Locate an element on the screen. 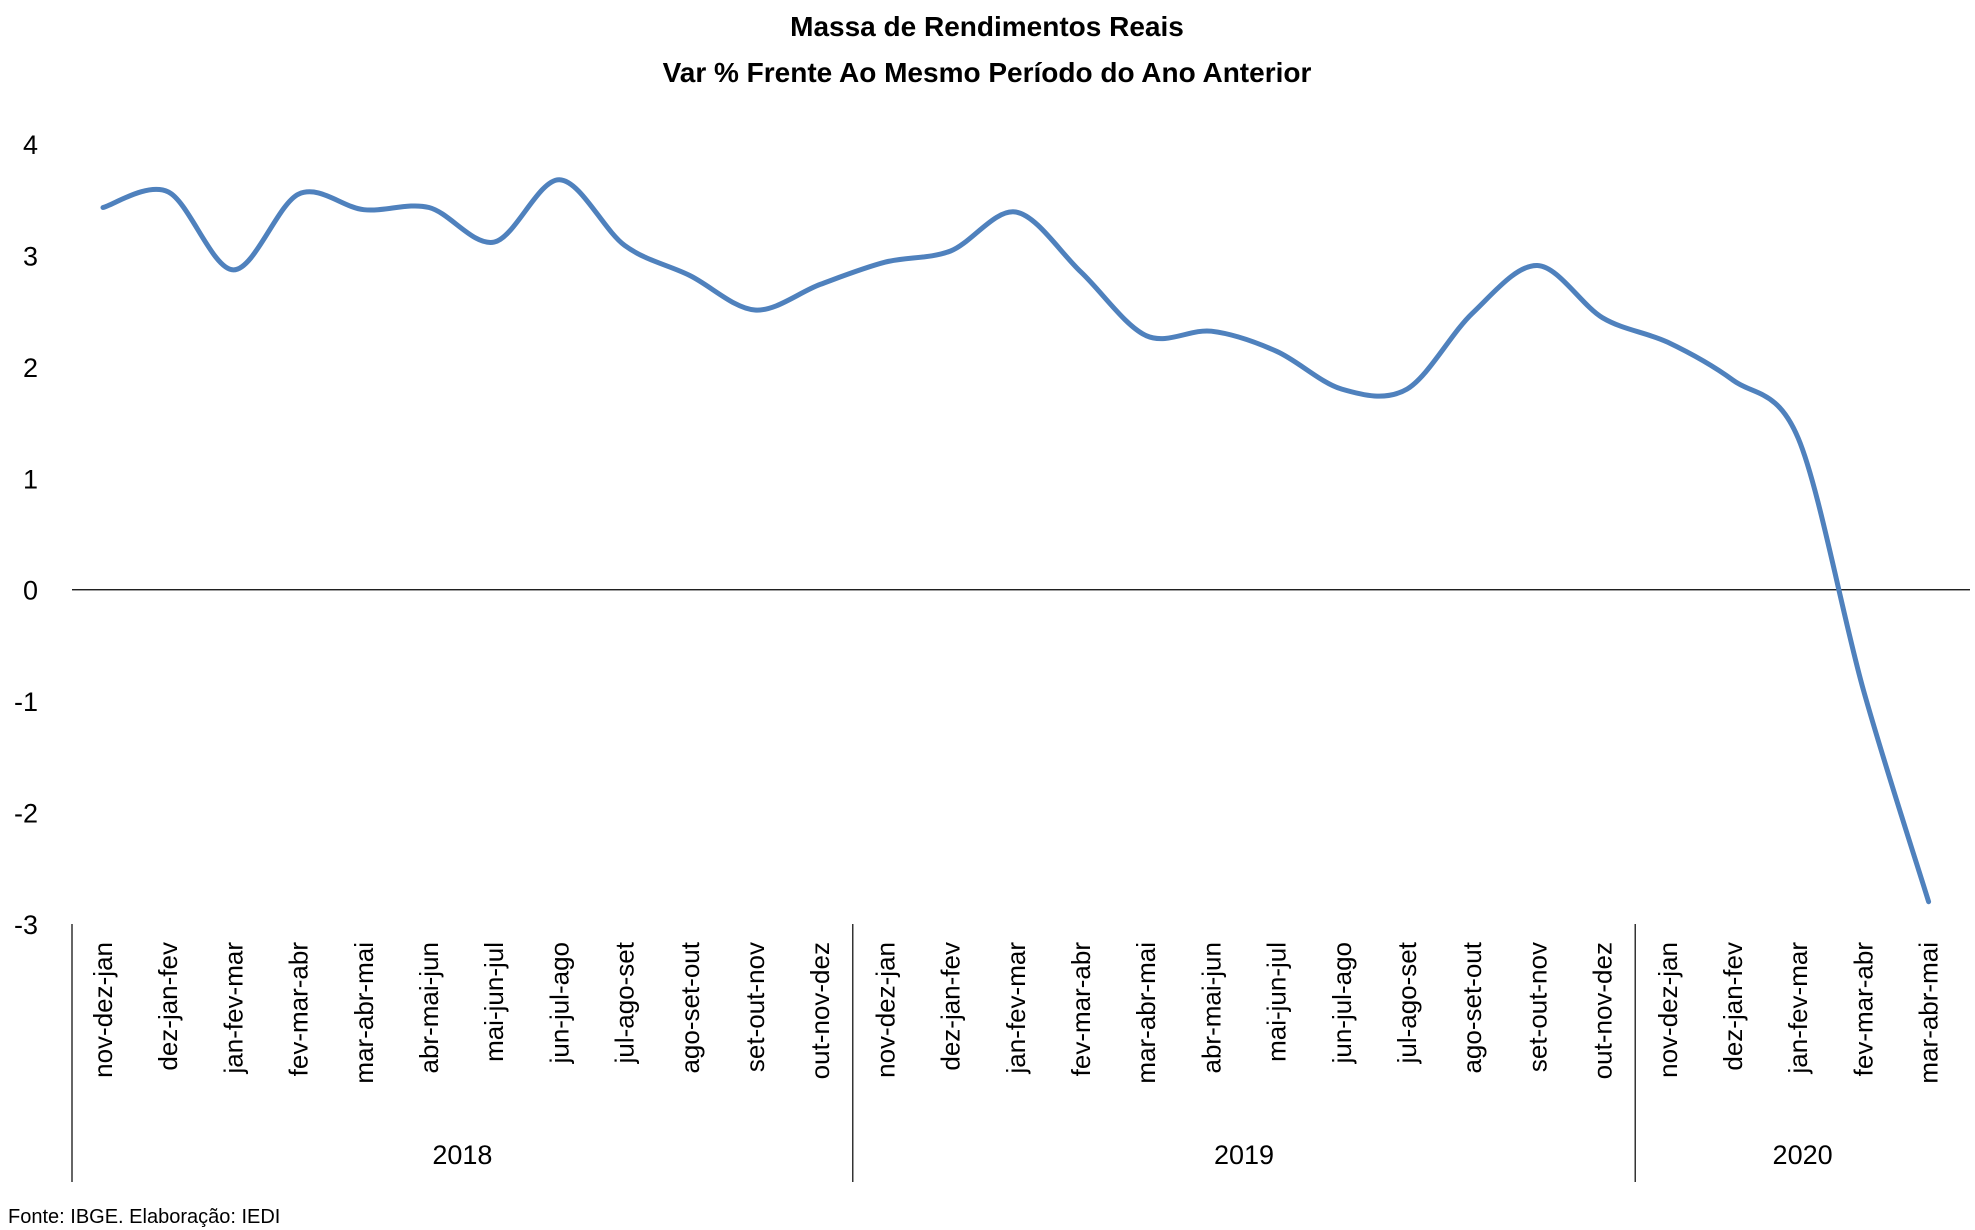  group-label: 2018 is located at coordinates (462, 1155).